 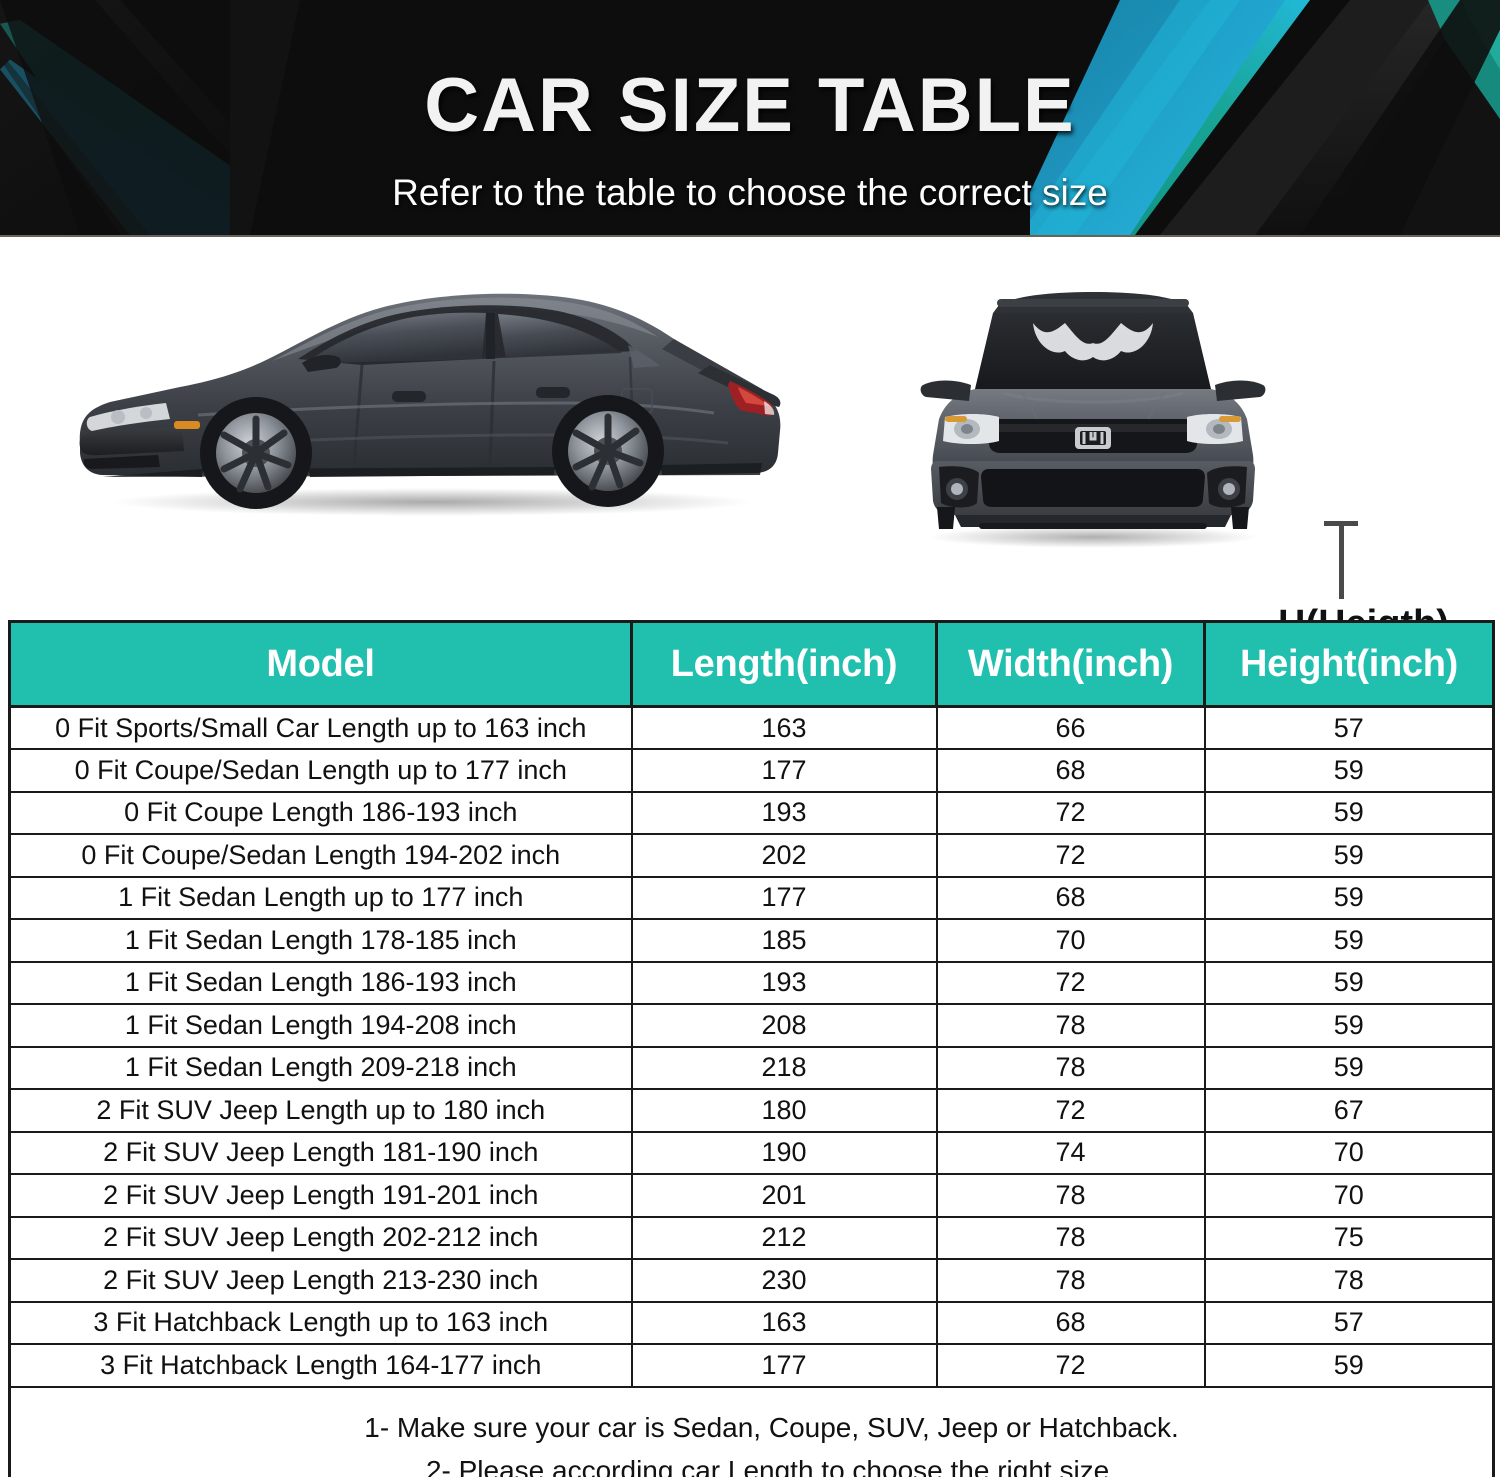 What do you see at coordinates (784, 1025) in the screenshot?
I see `row-length: 208` at bounding box center [784, 1025].